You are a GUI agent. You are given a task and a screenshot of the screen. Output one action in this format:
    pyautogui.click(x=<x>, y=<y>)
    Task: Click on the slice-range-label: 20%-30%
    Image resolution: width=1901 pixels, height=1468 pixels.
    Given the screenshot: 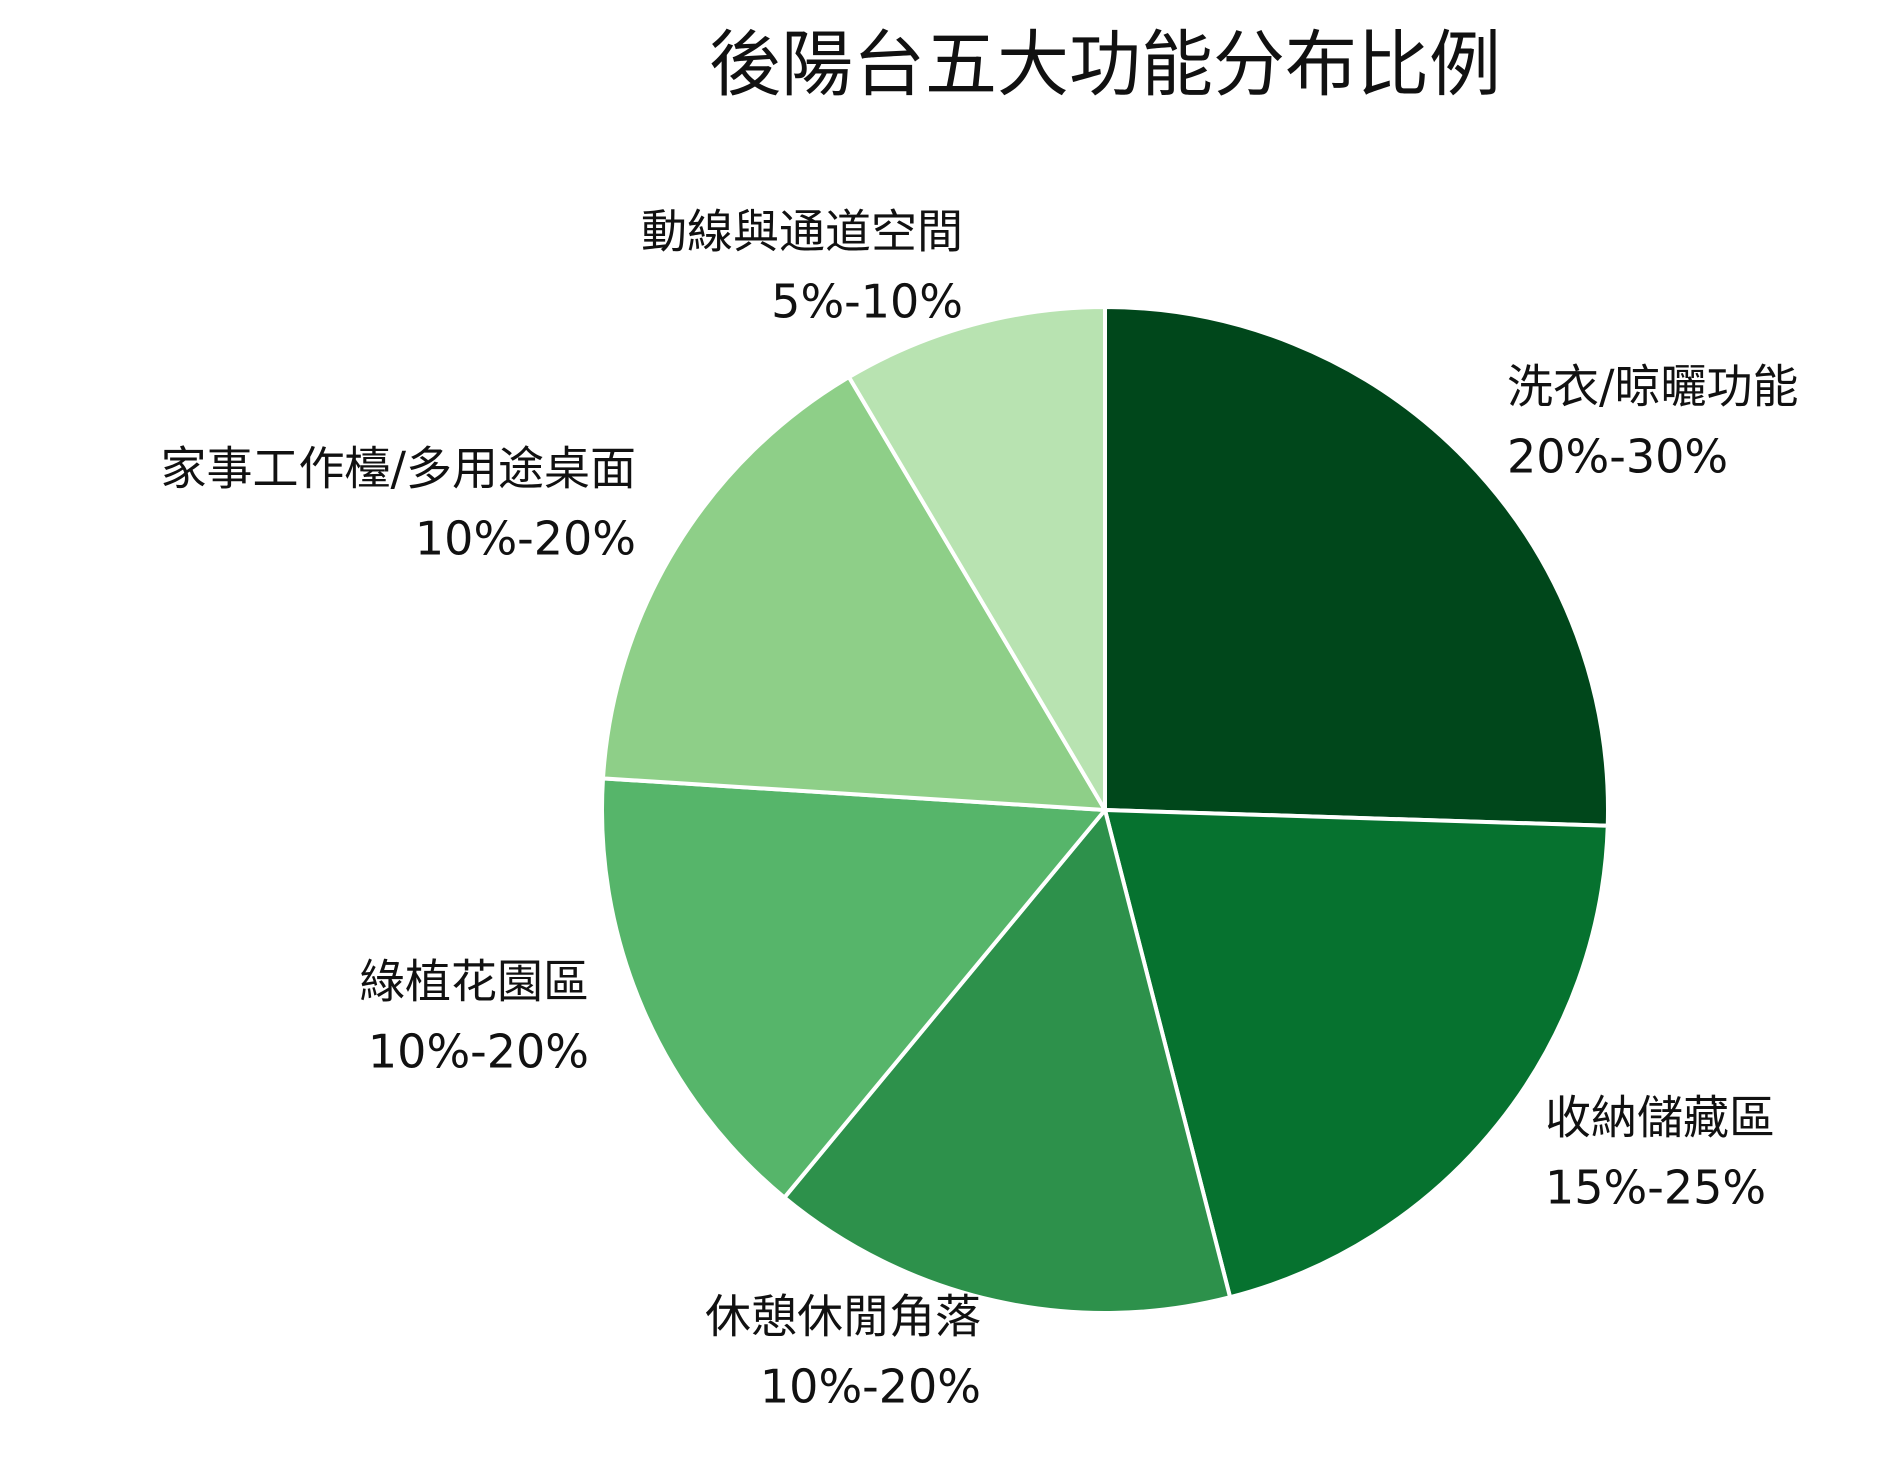 What is the action you would take?
    pyautogui.click(x=1617, y=457)
    